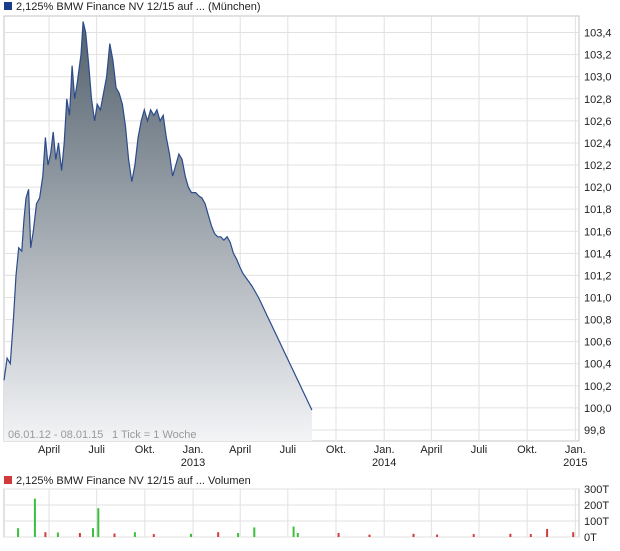 Image resolution: width=620 pixels, height=551 pixels. Describe the element at coordinates (596, 514) in the screenshot. I see `volume-y-axis-ticks: 300T 200T 100T 0T` at that location.